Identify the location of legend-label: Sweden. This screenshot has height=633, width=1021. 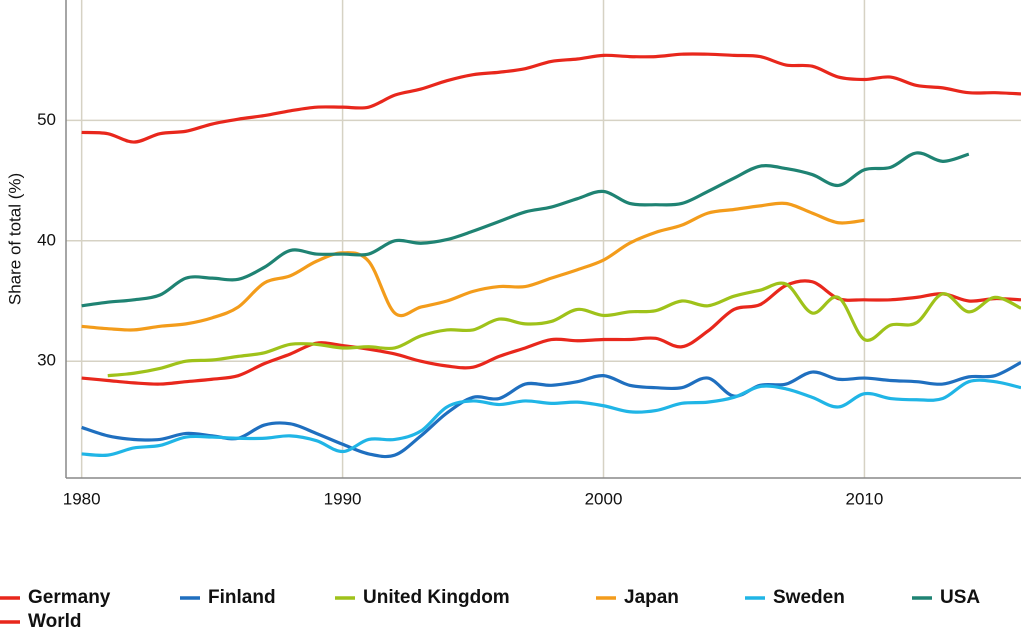
(809, 597).